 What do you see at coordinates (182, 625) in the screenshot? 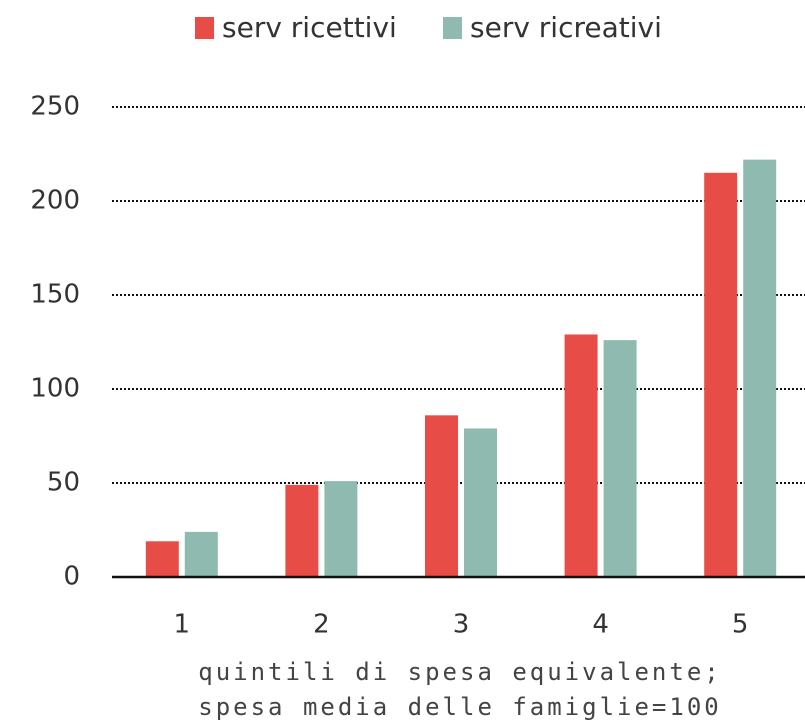
I see `x-tick-label: 1` at bounding box center [182, 625].